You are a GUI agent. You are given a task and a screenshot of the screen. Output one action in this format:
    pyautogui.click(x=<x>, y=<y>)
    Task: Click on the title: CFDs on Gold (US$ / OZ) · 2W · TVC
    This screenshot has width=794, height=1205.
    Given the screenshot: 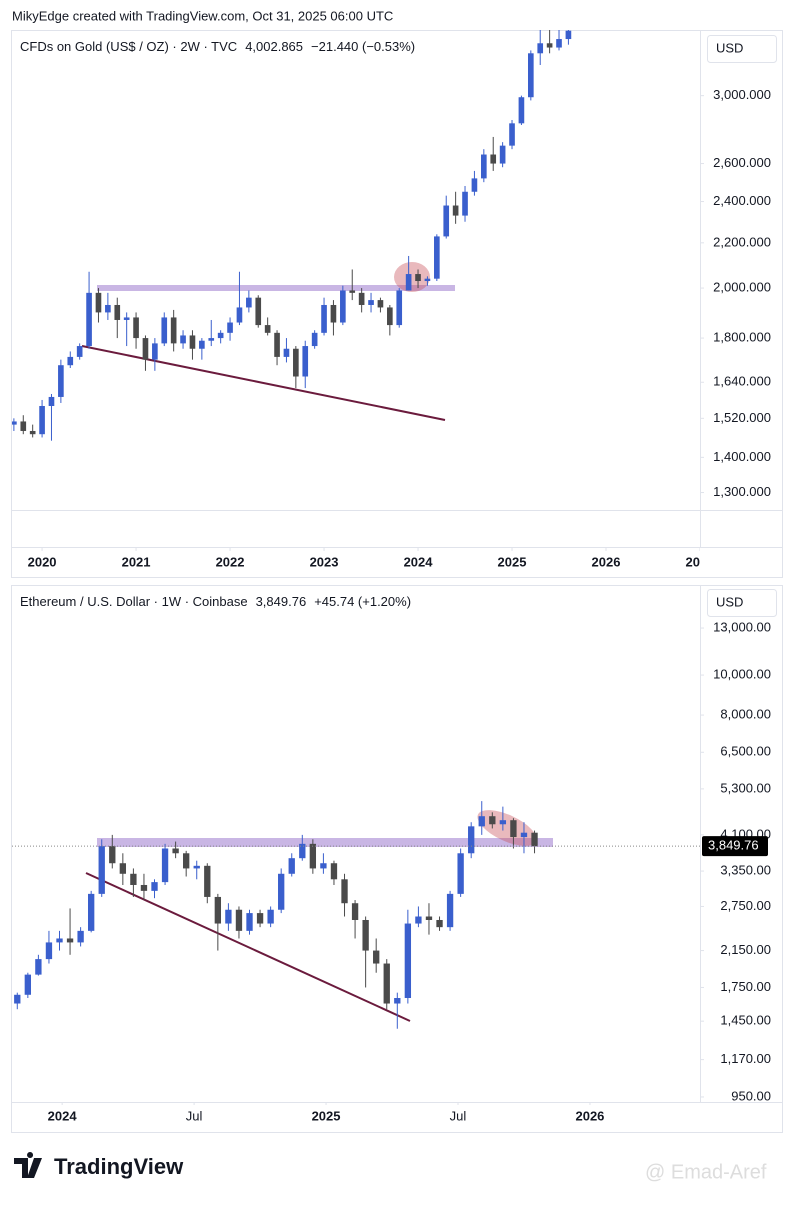 What is the action you would take?
    pyautogui.click(x=128, y=46)
    